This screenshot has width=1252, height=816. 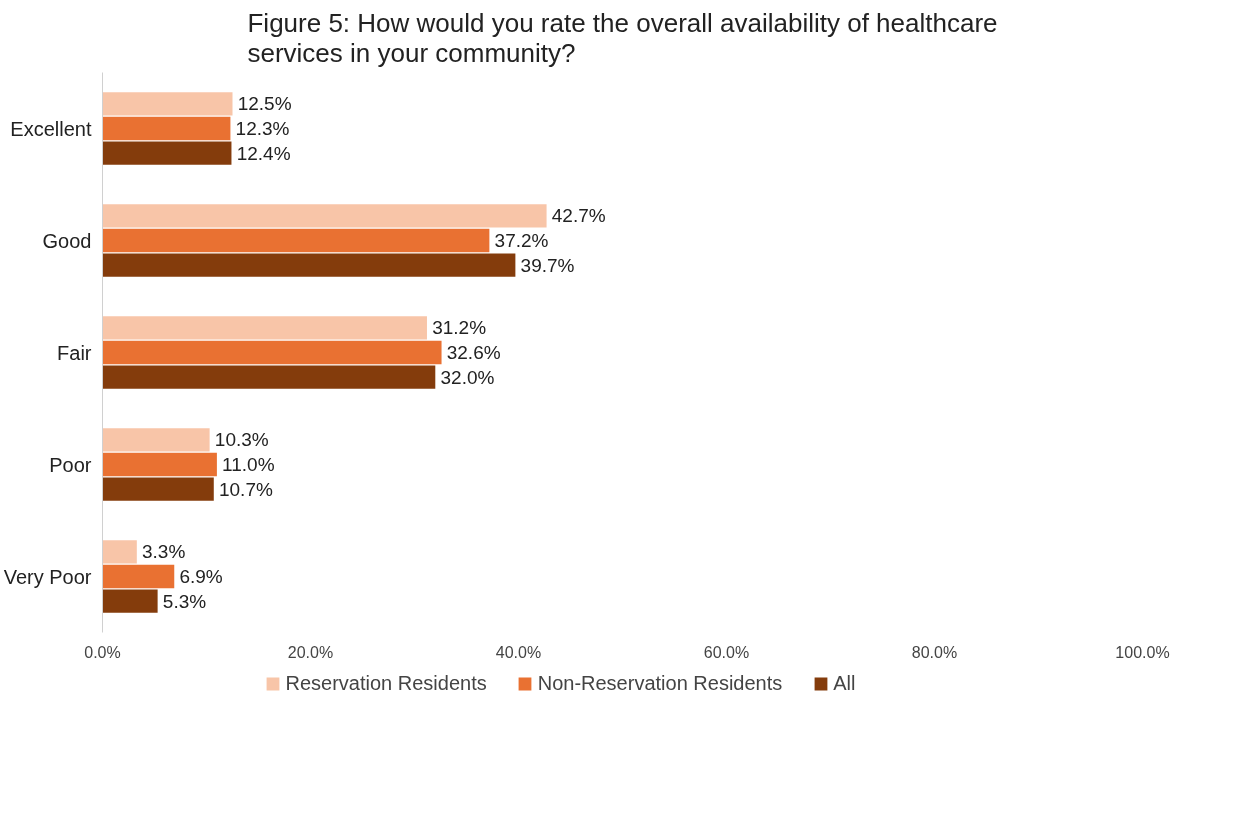 I want to click on y-tick-label: Fair, so click(x=74, y=352).